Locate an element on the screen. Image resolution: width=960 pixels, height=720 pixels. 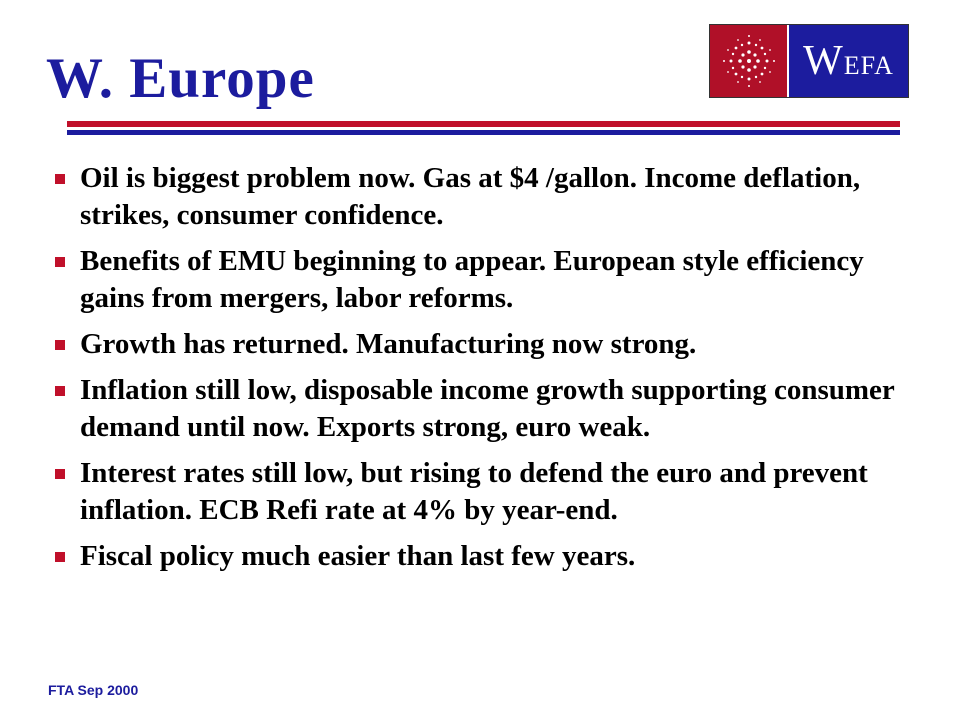
title-divider-red is located at coordinates (483, 124).